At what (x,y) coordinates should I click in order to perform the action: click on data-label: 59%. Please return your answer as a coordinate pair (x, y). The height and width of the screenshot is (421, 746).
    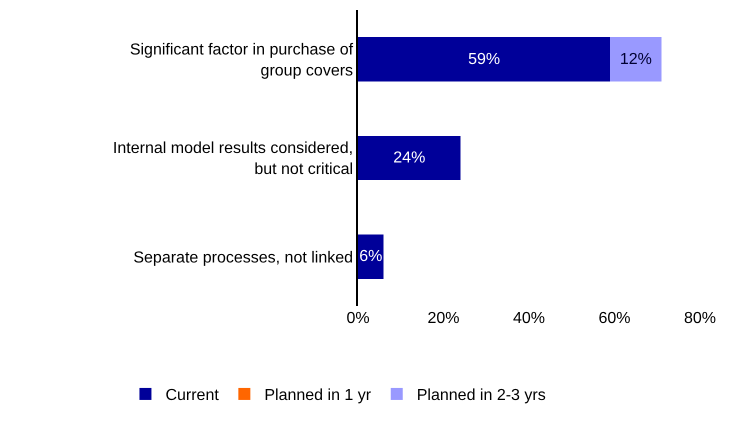
    Looking at the image, I should click on (484, 59).